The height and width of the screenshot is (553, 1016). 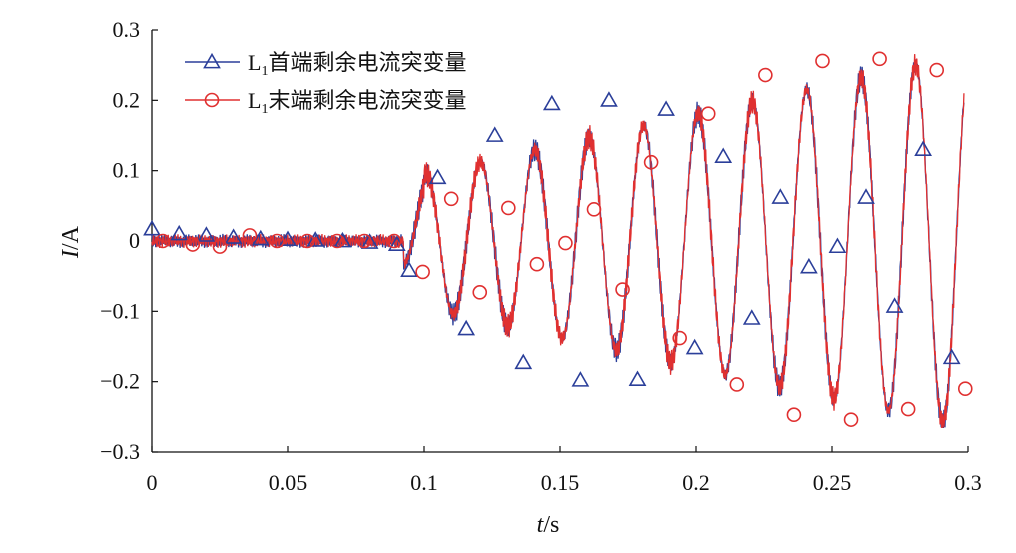 What do you see at coordinates (127, 99) in the screenshot?
I see `y-tick-label: 0.2` at bounding box center [127, 99].